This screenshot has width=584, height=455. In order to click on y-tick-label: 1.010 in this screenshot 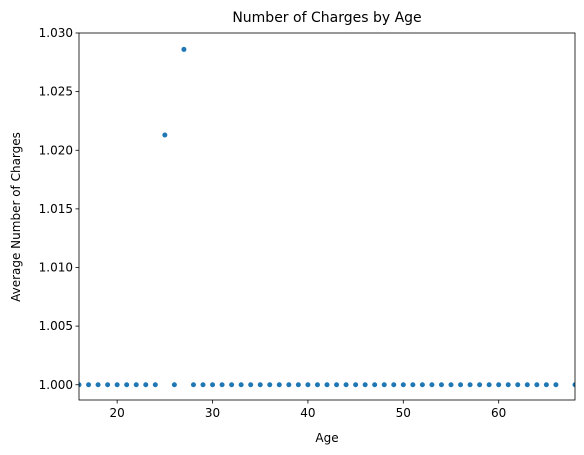, I will do `click(56, 268)`.